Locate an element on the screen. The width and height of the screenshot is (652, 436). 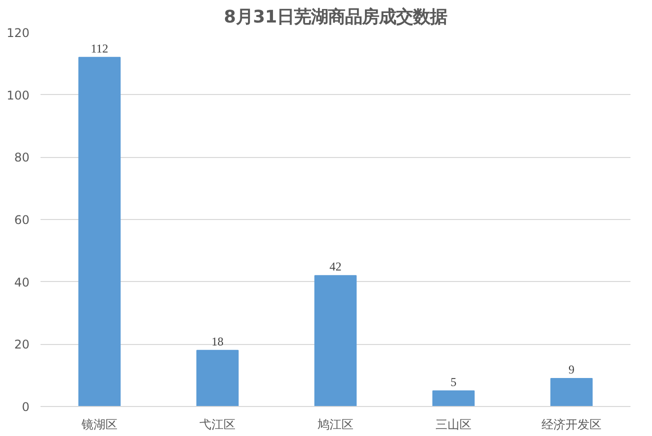
y-tick-label: 40 is located at coordinates (22, 282).